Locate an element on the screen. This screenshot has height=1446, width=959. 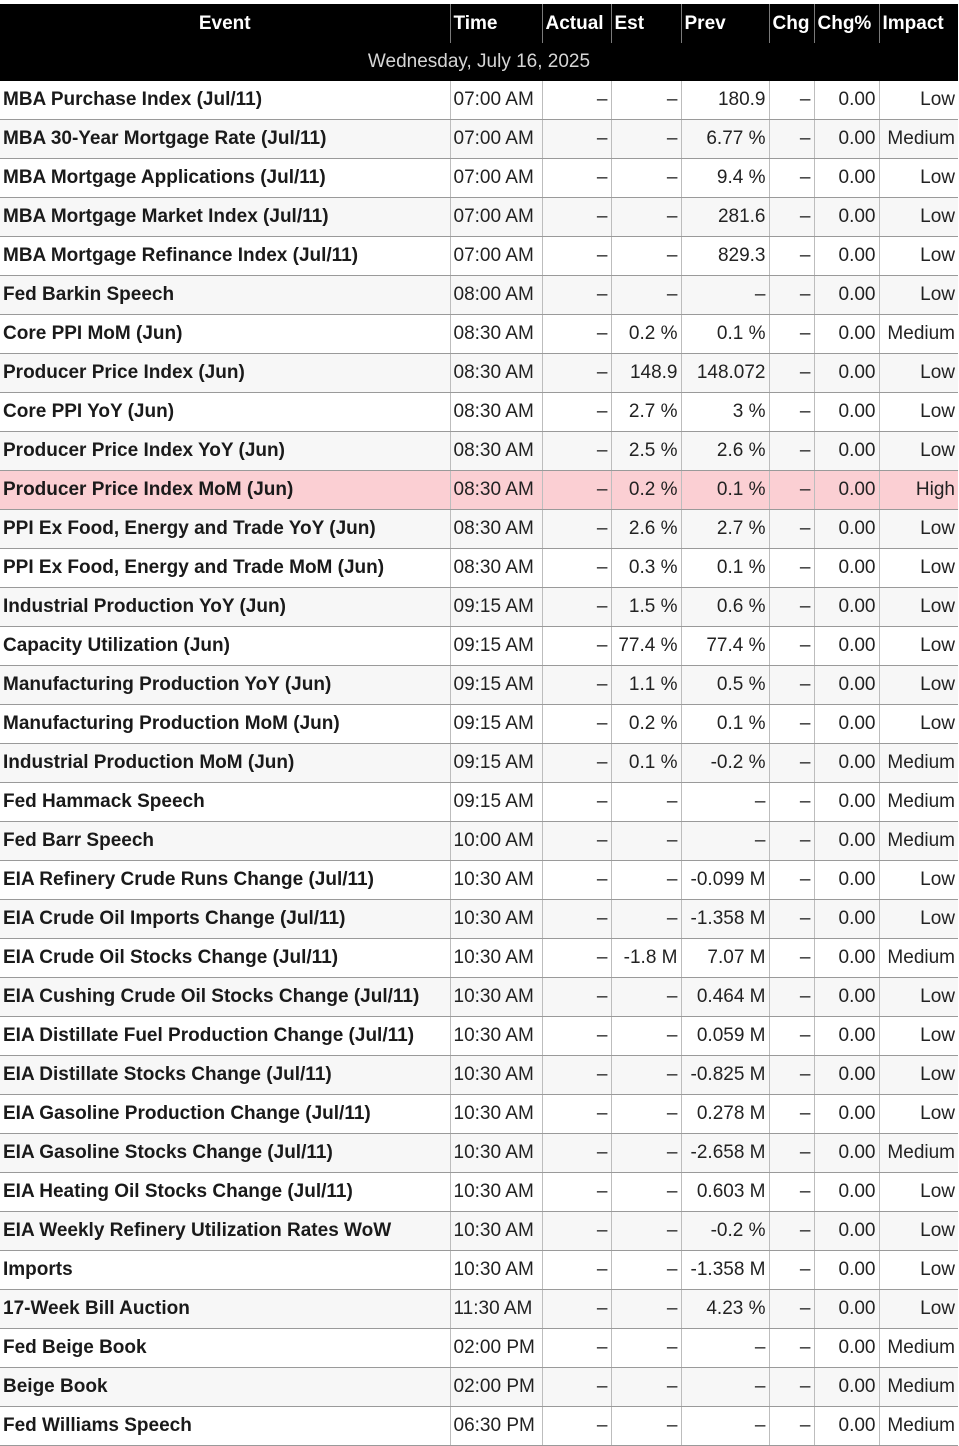
column-header-actual: Actual is located at coordinates (577, 23).